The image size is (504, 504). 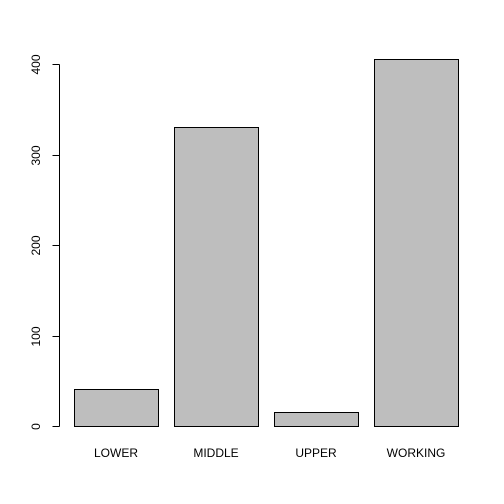 I want to click on bar-working, so click(x=416, y=243).